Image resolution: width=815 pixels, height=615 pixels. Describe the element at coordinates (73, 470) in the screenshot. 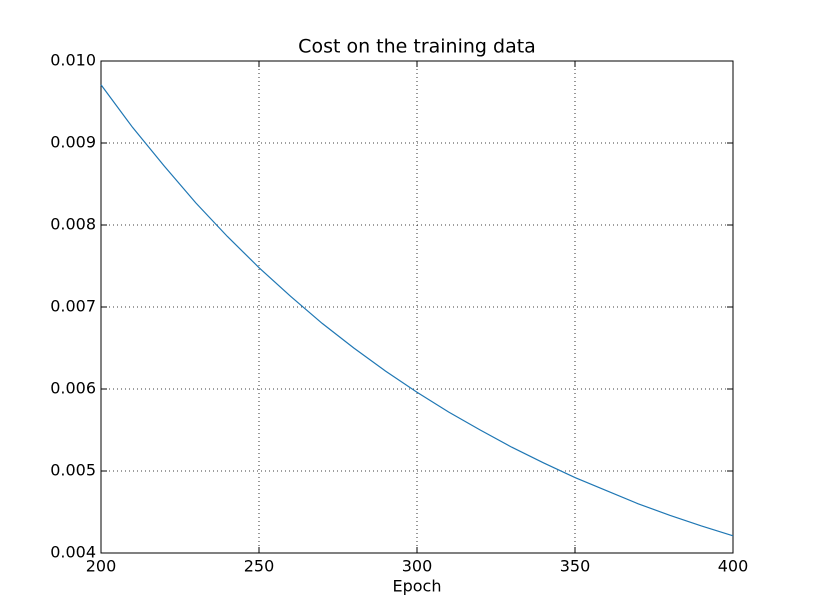

I see `y-tick-label: 0.005` at that location.